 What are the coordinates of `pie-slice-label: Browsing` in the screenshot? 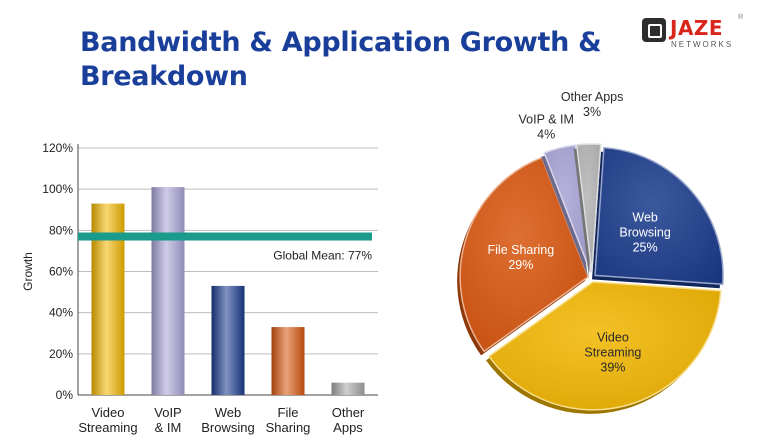 It's located at (644, 232).